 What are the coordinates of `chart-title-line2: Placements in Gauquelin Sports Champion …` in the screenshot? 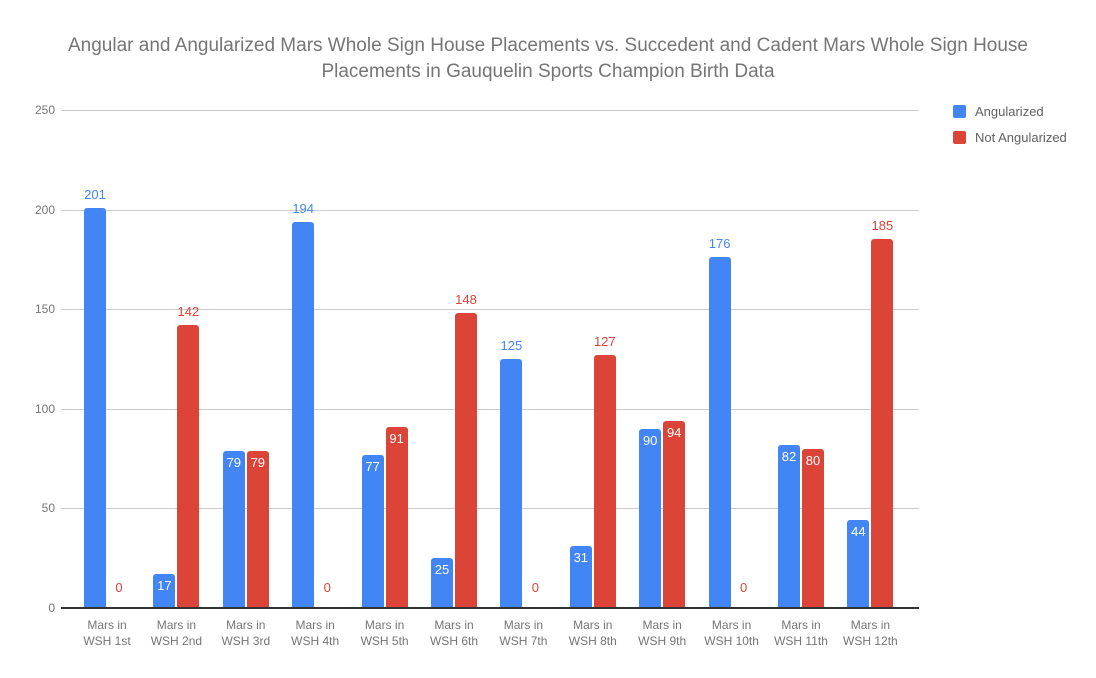 It's located at (548, 71).